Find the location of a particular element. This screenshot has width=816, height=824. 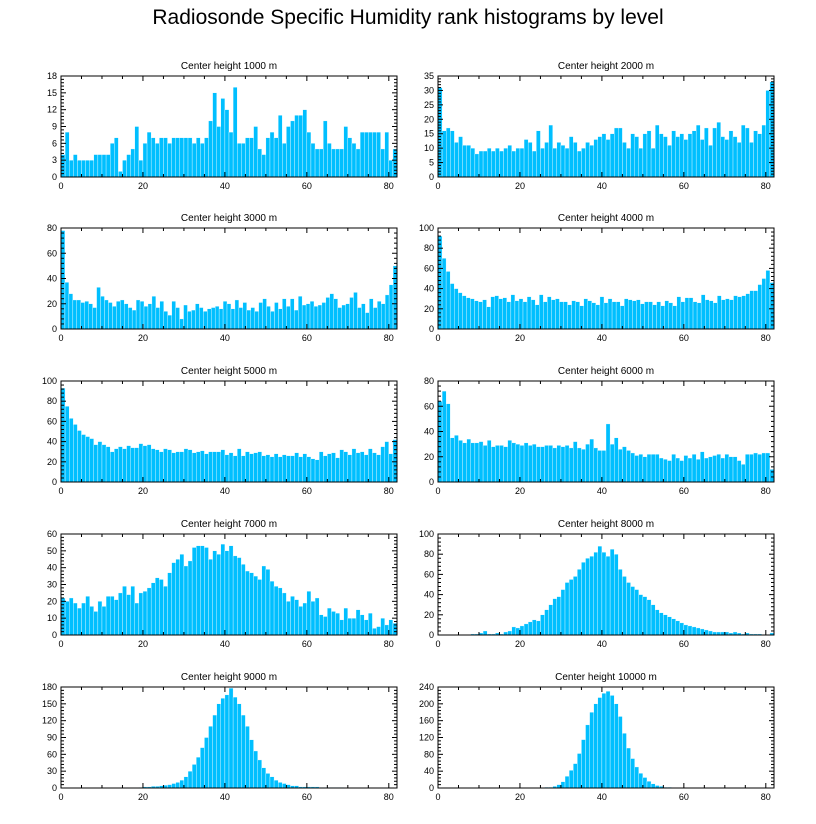

y-tick-label: 3 is located at coordinates (54, 160).